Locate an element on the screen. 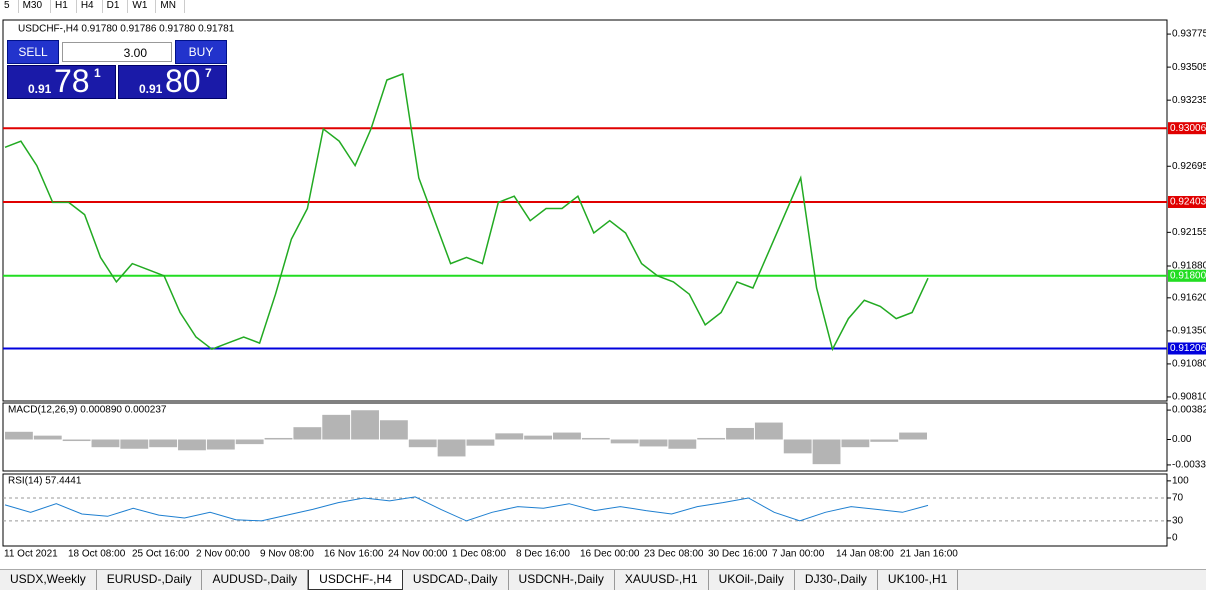 The height and width of the screenshot is (592, 1206). y-tick-label: 30 is located at coordinates (1178, 520).